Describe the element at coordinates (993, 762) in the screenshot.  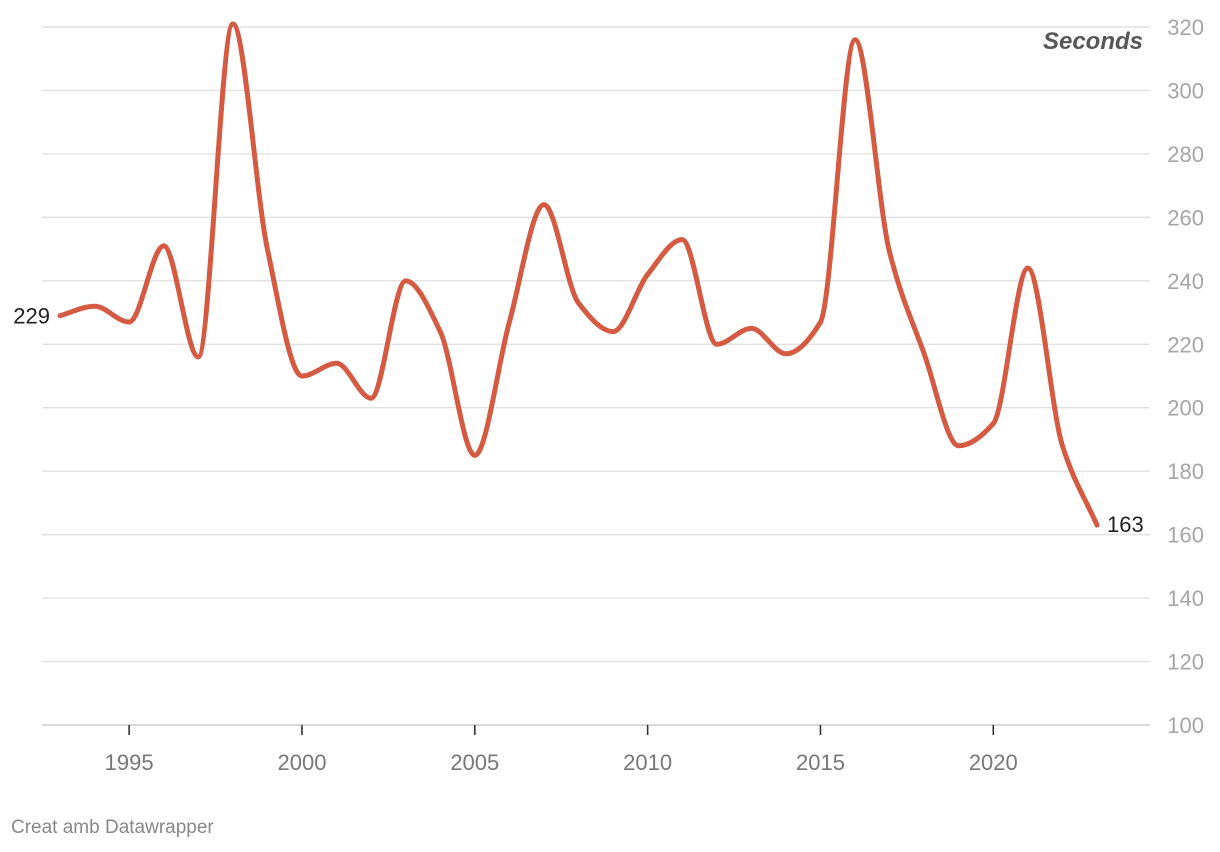
I see `x-tick-label: 2020` at that location.